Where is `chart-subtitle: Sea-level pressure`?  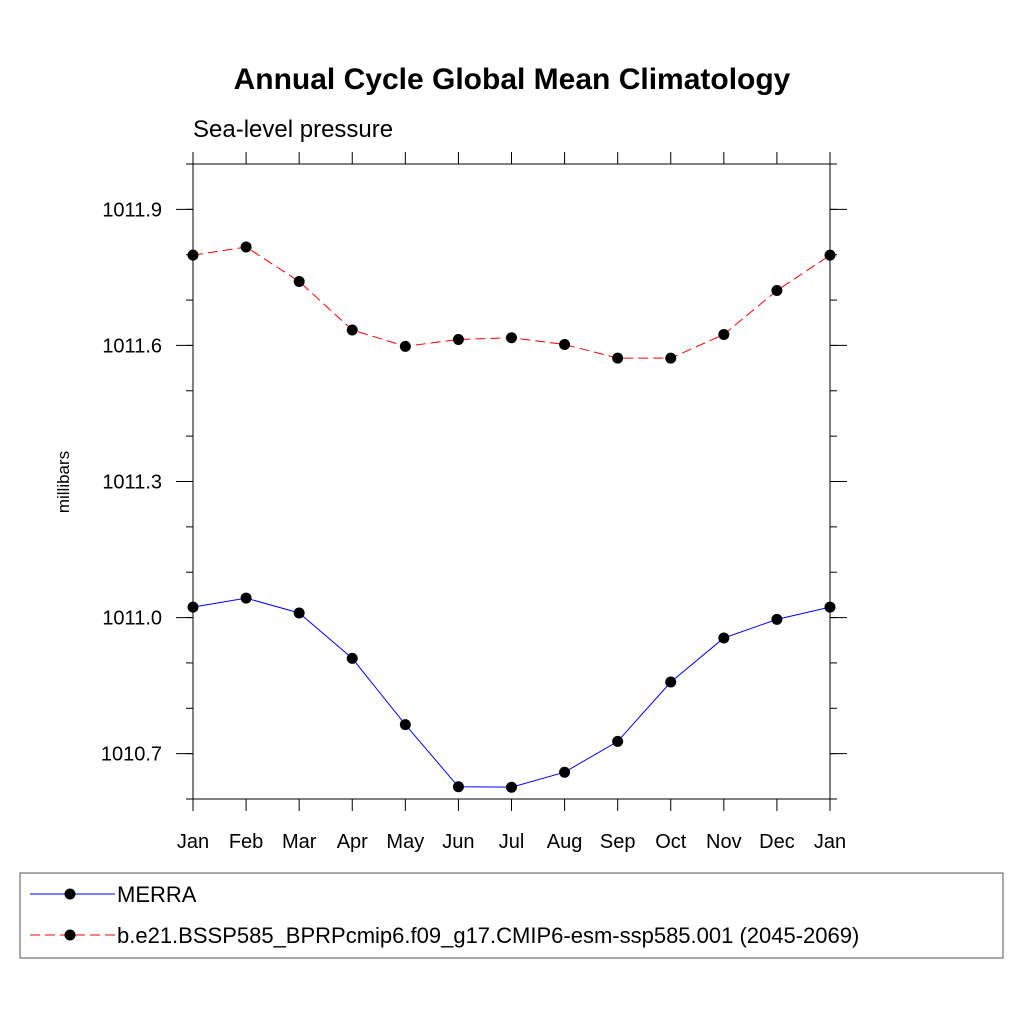
chart-subtitle: Sea-level pressure is located at coordinates (293, 129).